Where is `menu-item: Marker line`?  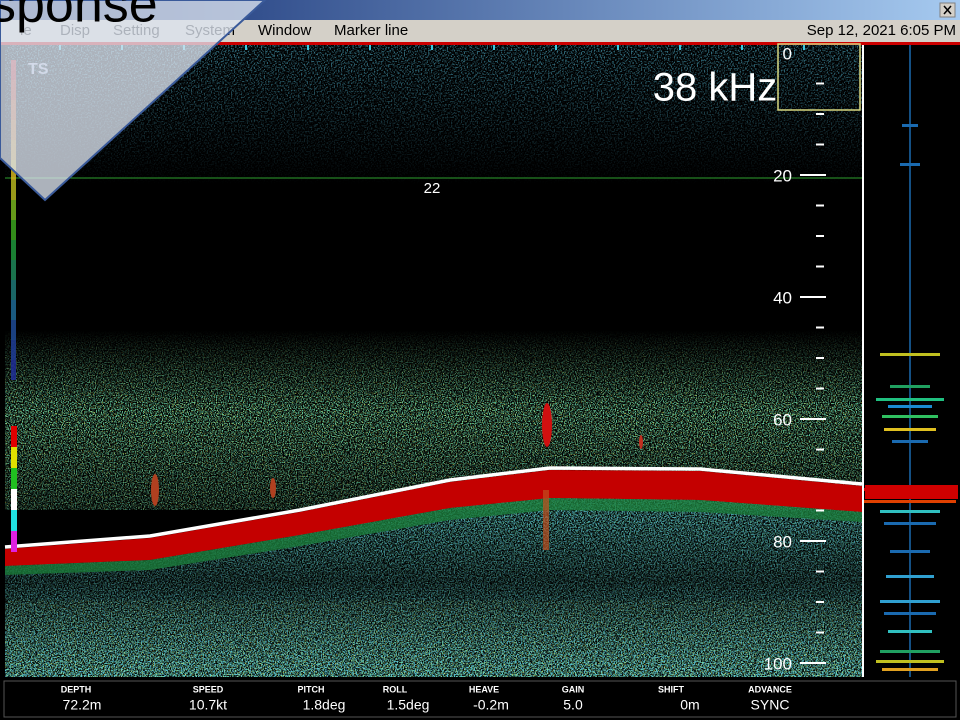 menu-item: Marker line is located at coordinates (371, 30).